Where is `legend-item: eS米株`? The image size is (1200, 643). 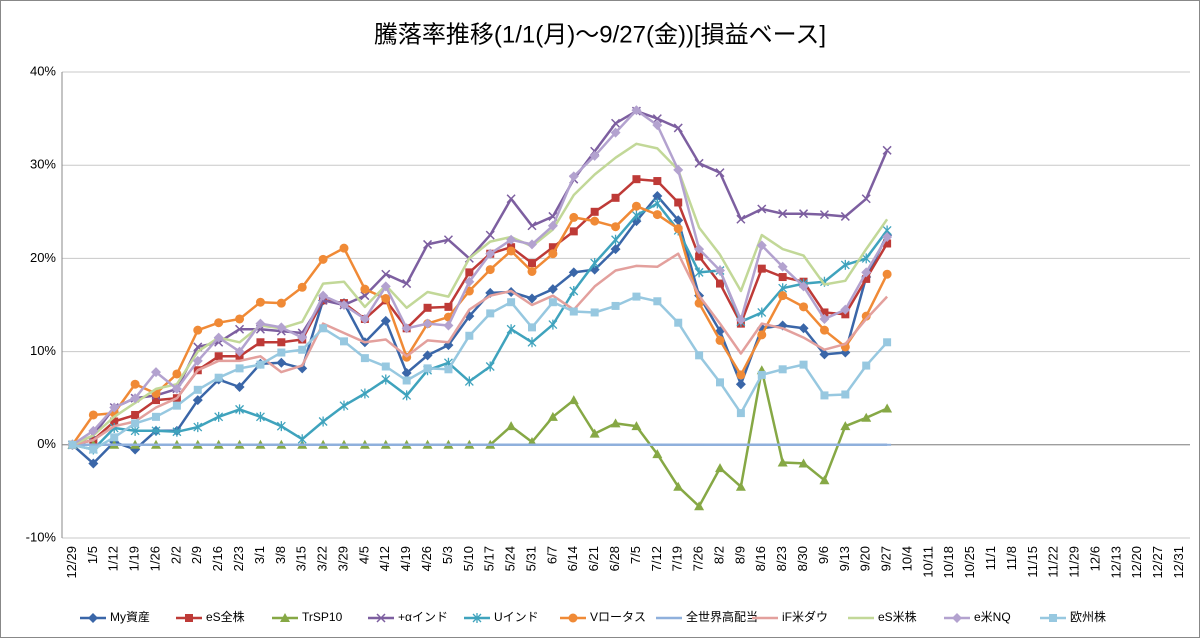
legend-item: eS米株 is located at coordinates (882, 616).